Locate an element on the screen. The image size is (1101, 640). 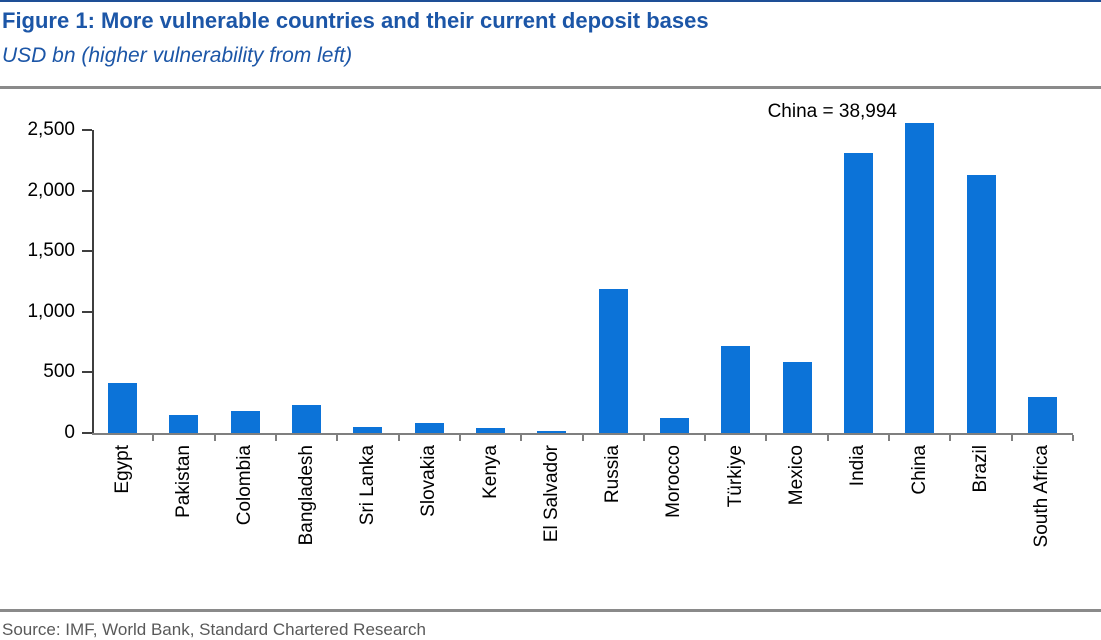
x-label-slot: El Salvador is located at coordinates (551, 505).